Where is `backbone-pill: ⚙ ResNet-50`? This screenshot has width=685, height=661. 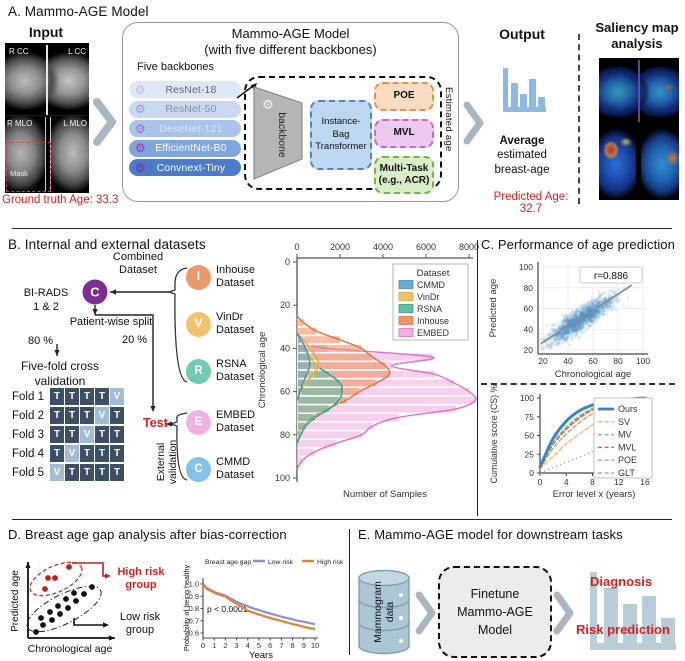
backbone-pill: ⚙ ResNet-50 is located at coordinates (185, 109).